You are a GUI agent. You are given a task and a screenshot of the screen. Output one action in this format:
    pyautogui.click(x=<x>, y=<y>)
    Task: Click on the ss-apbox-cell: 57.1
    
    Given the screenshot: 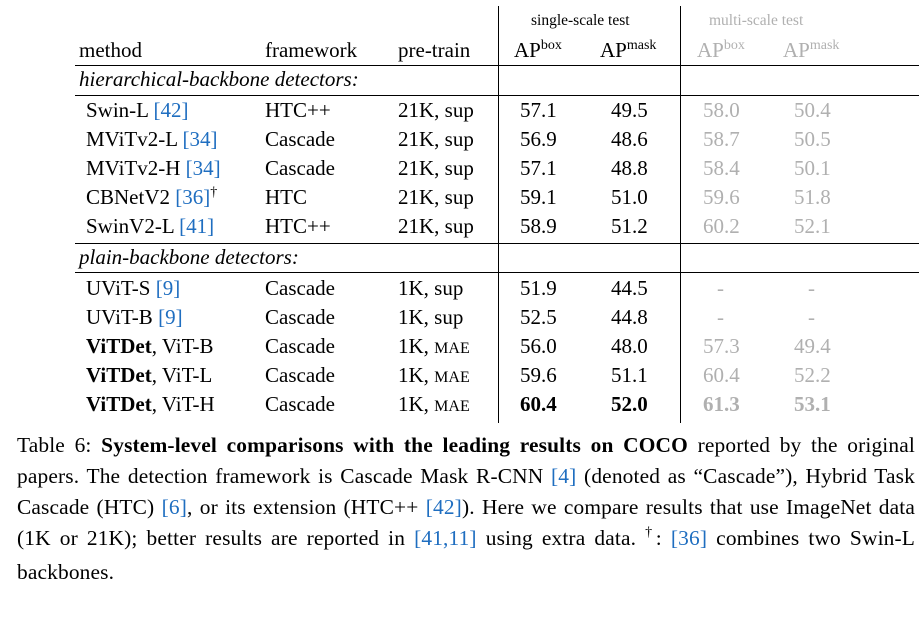 What is the action you would take?
    pyautogui.click(x=538, y=168)
    